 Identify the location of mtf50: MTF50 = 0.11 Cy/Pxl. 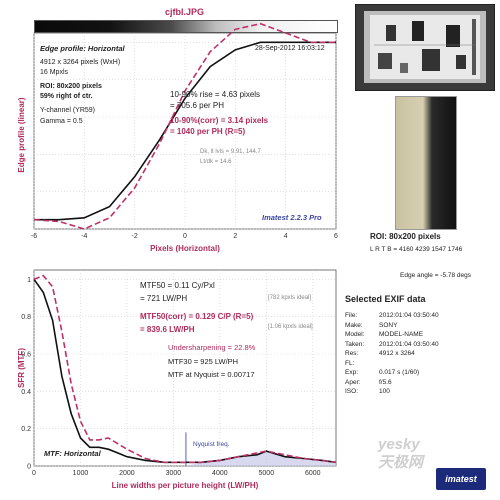
(177, 285).